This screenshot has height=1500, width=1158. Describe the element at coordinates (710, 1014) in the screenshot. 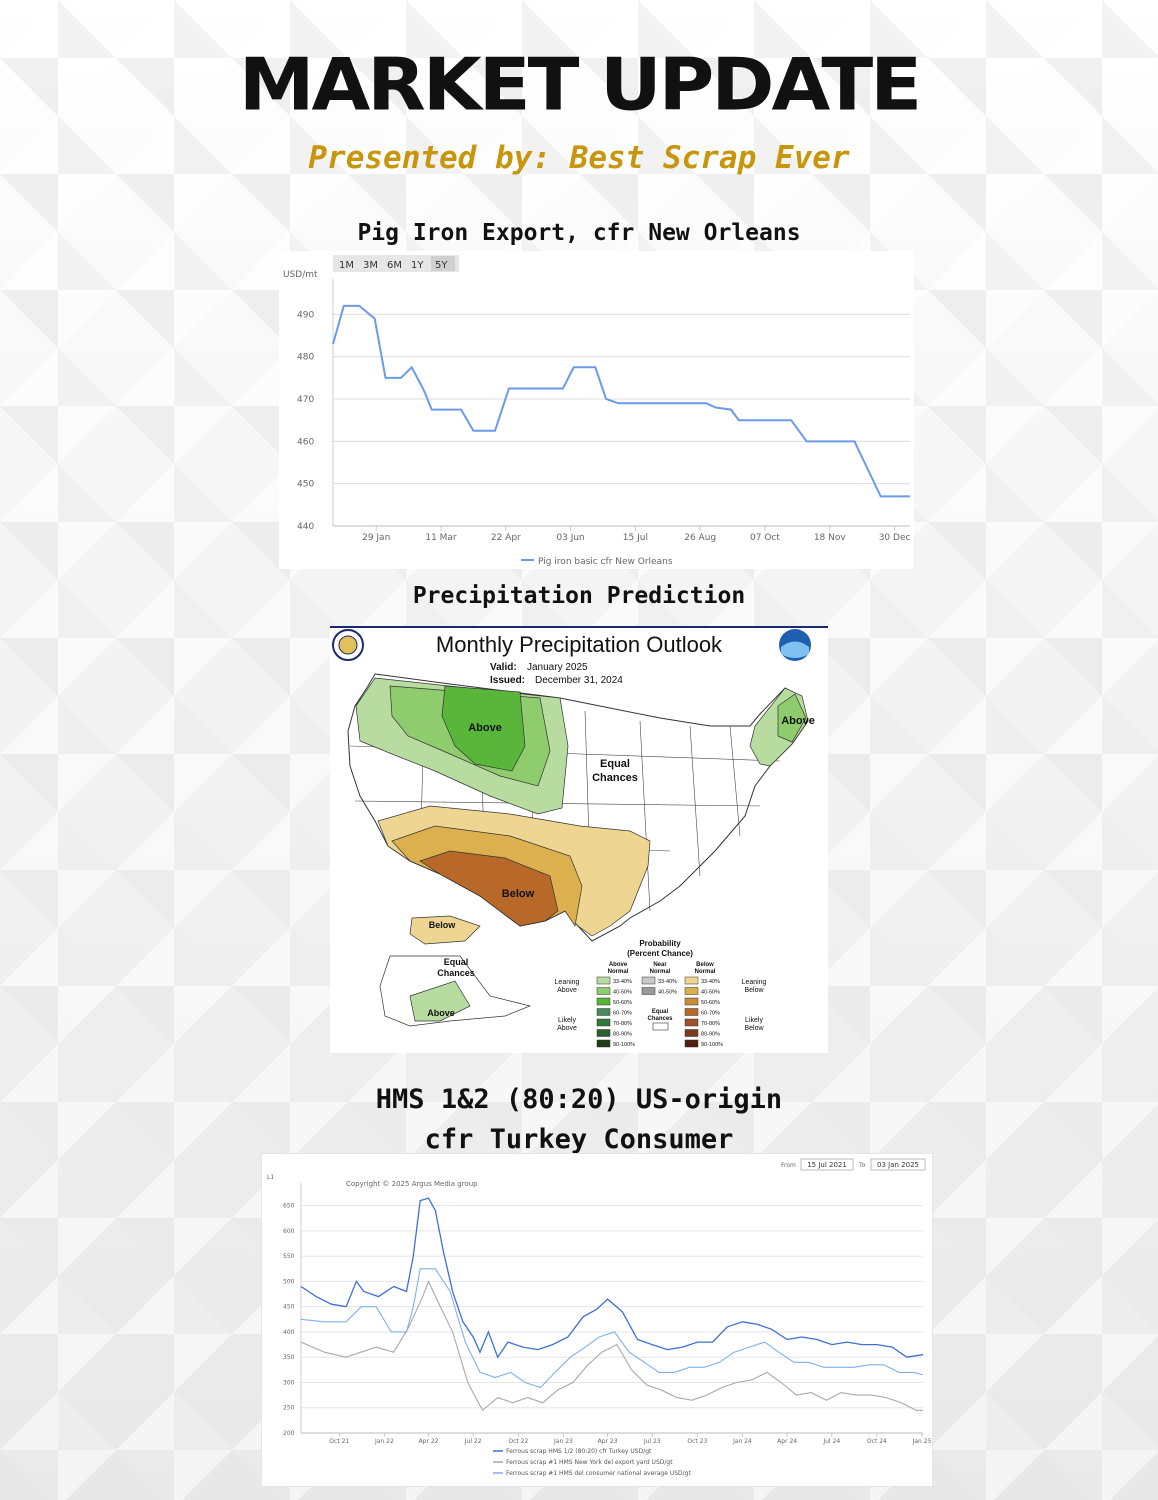

I see `legend-row-below: 60-70%` at that location.